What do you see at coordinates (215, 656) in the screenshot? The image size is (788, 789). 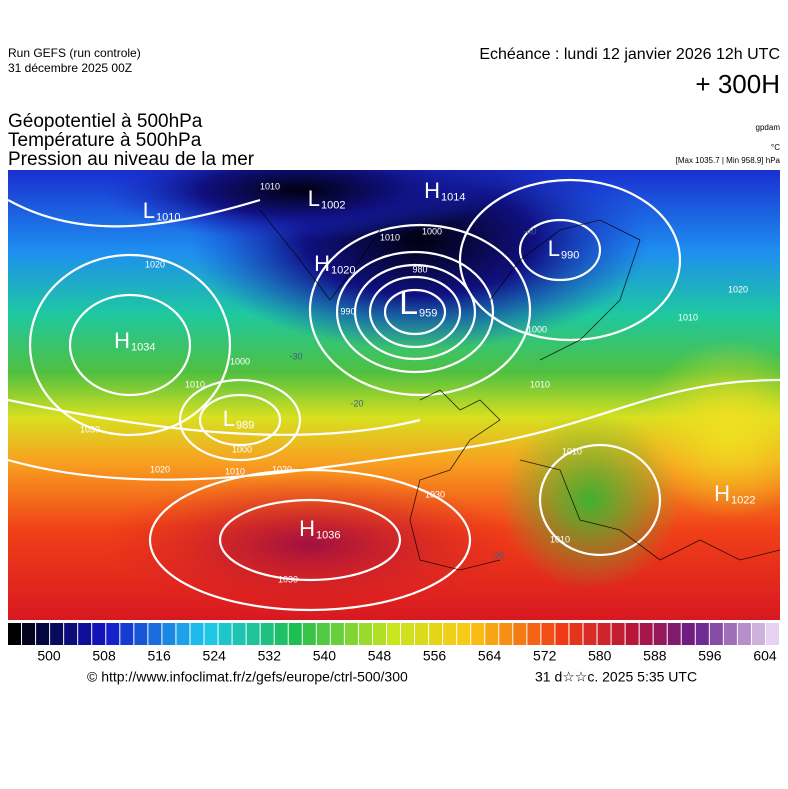 I see `colorbar-tick-label: 524` at bounding box center [215, 656].